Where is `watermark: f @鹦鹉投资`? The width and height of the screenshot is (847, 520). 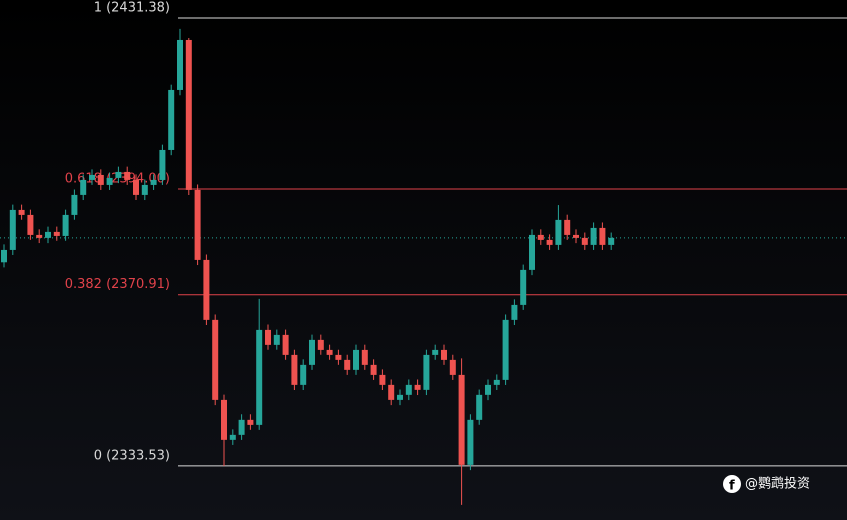 watermark: f @鹦鹉投资 is located at coordinates (766, 484).